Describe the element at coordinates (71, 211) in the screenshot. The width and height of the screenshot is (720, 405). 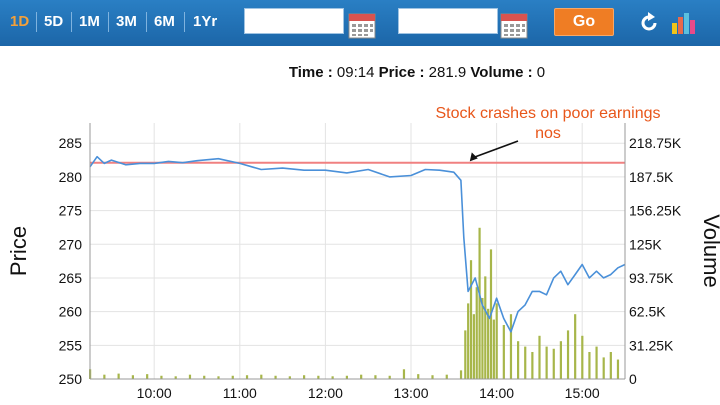
I see `y-tick-label: 275` at that location.